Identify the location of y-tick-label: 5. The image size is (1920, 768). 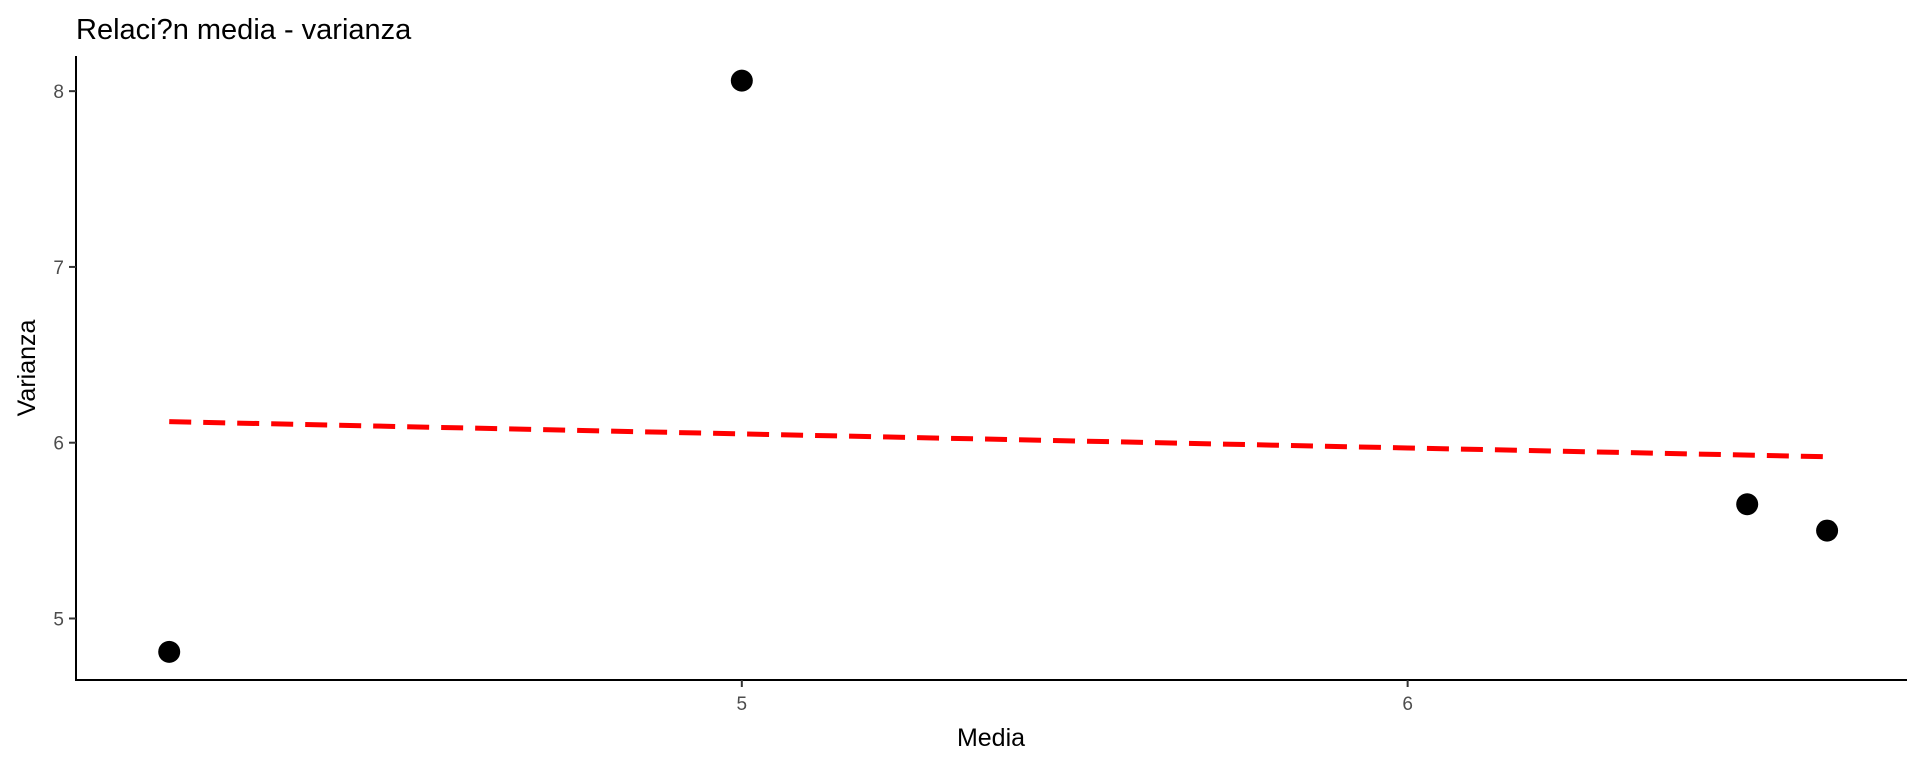
(58, 619).